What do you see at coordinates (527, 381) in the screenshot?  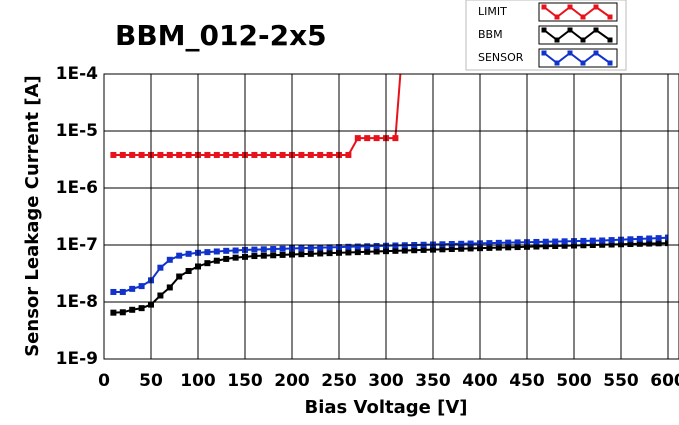 I see `x-tick-label: 450` at bounding box center [527, 381].